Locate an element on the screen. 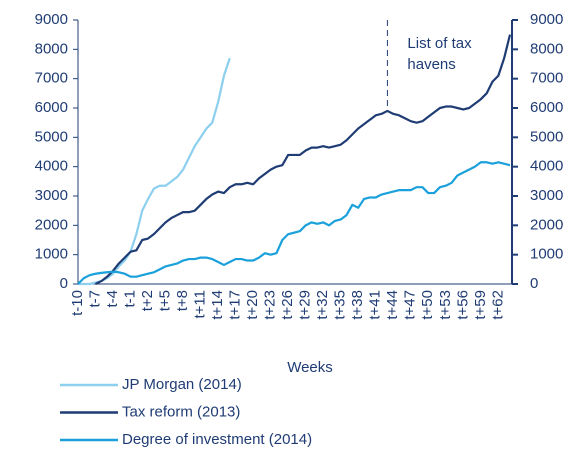 The image size is (579, 462). y2-tick-label: 5000 is located at coordinates (546, 136).